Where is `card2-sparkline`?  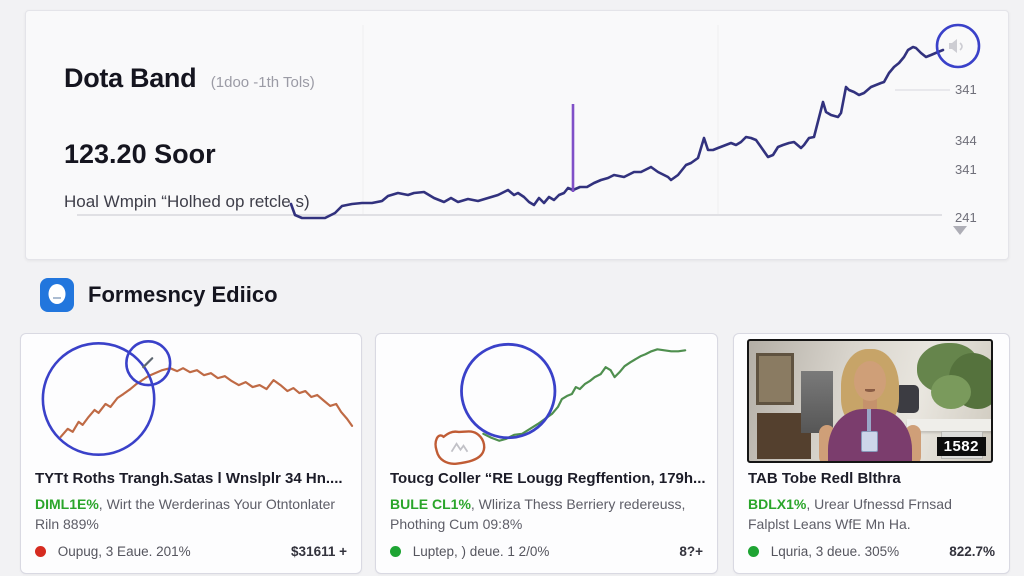 card2-sparkline is located at coordinates (546, 400).